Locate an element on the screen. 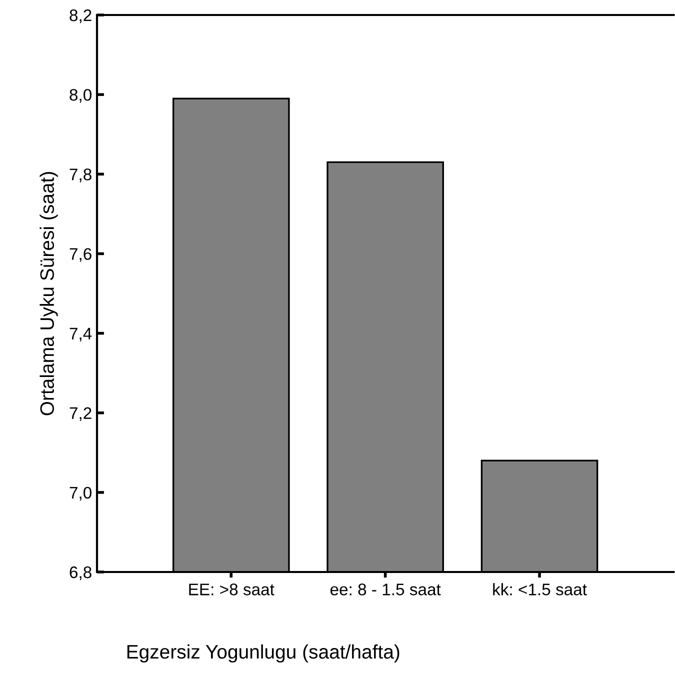  x-tick-label: ee: 8 - 1.5 saat is located at coordinates (385, 590).